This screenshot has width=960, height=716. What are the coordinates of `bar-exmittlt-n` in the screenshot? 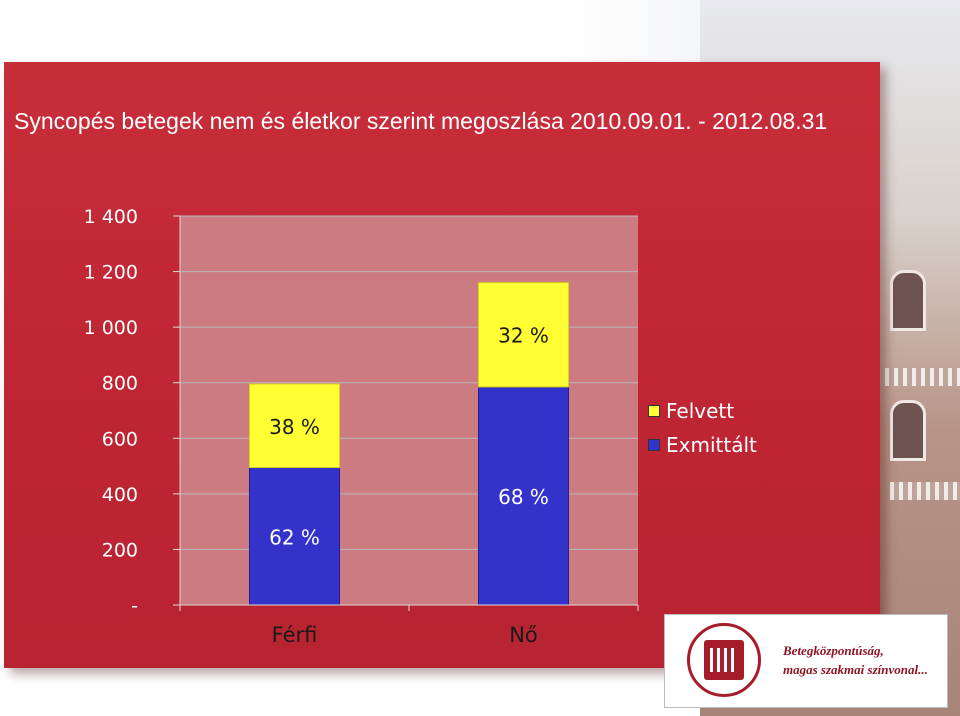 It's located at (523, 496).